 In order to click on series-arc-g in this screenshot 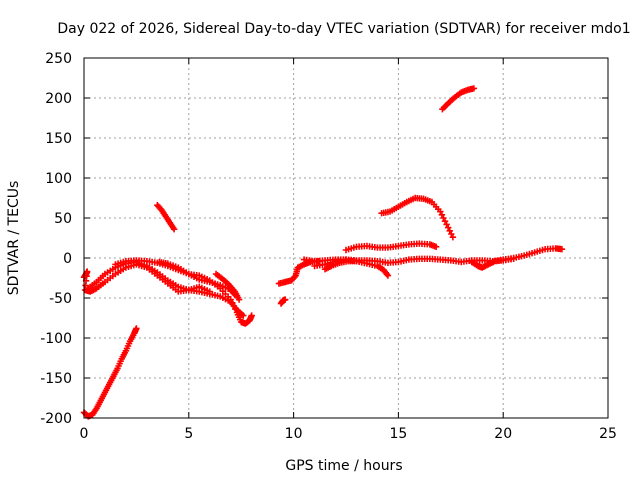, I will do `click(166, 217)`.